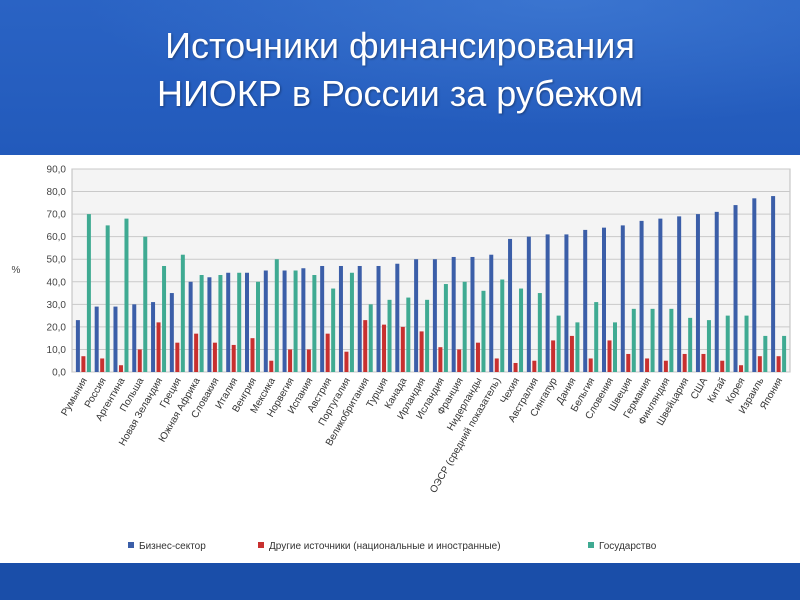  I want to click on y-tick-label: 10,0, so click(57, 350).